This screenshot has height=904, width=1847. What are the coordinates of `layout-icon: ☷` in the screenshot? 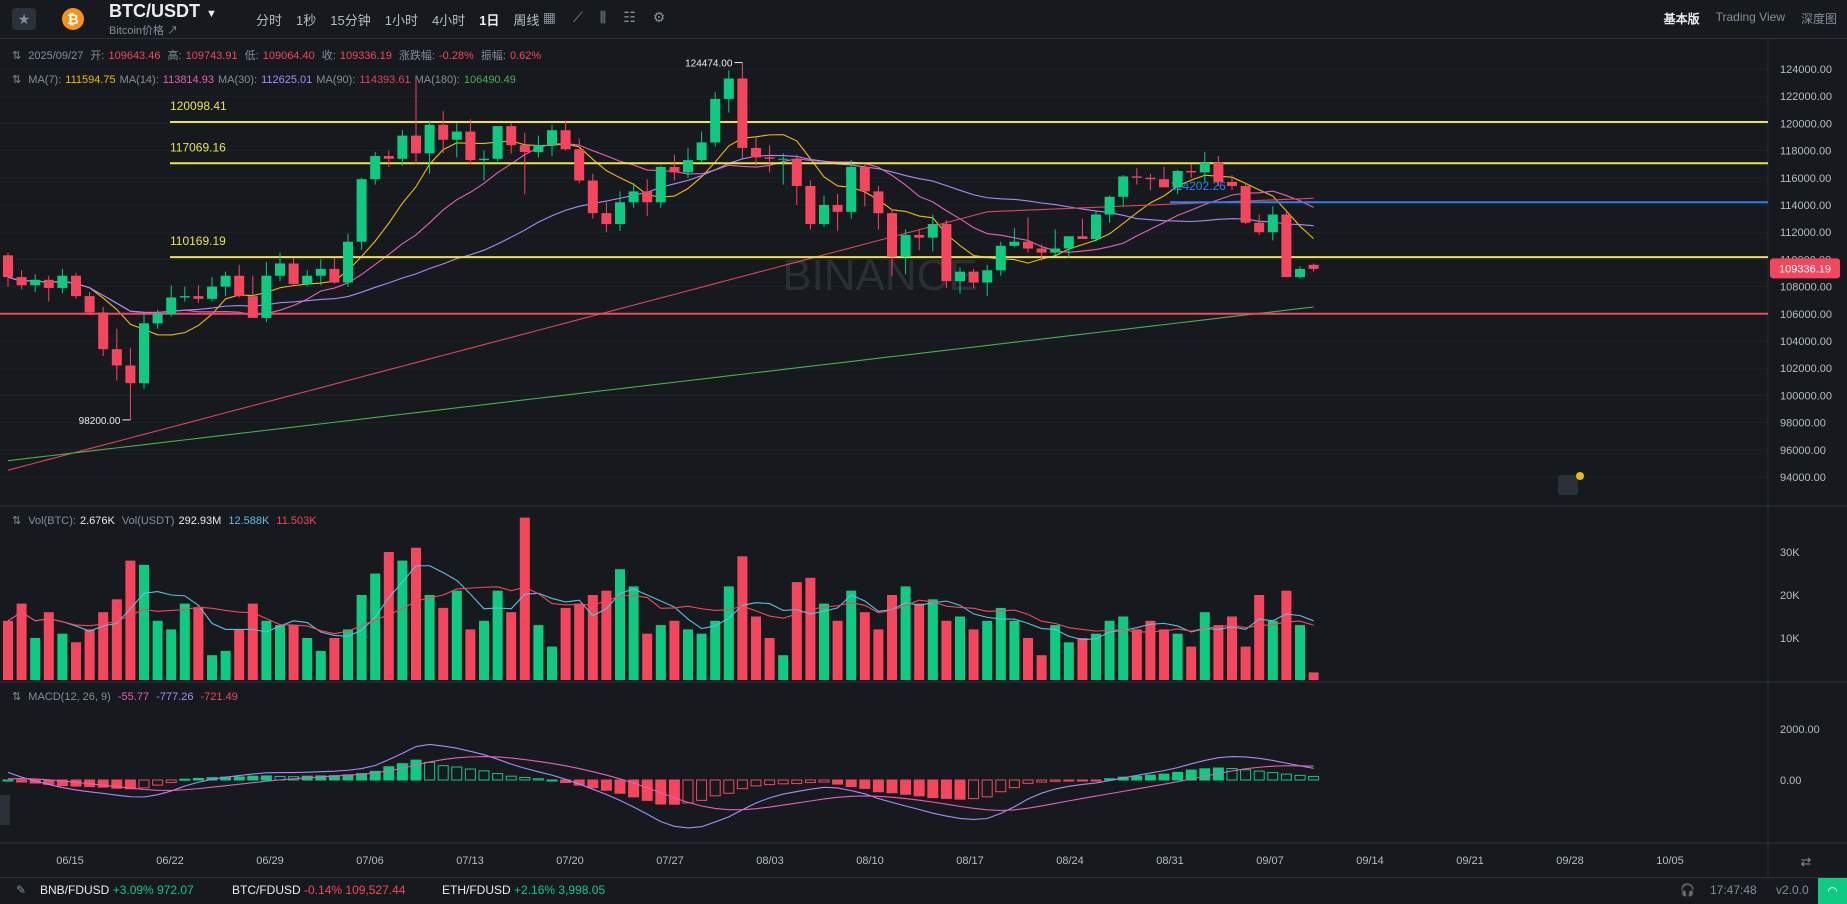 It's located at (629, 17).